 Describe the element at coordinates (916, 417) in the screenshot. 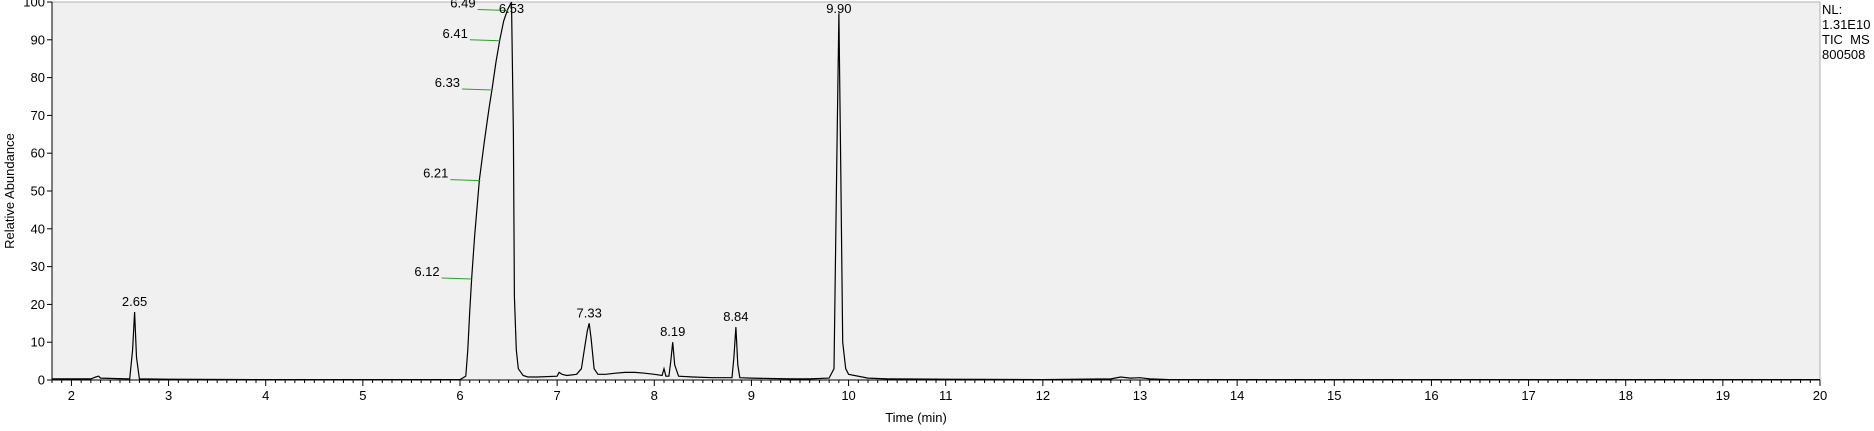

I see `x-axis-title: Time (min)` at that location.